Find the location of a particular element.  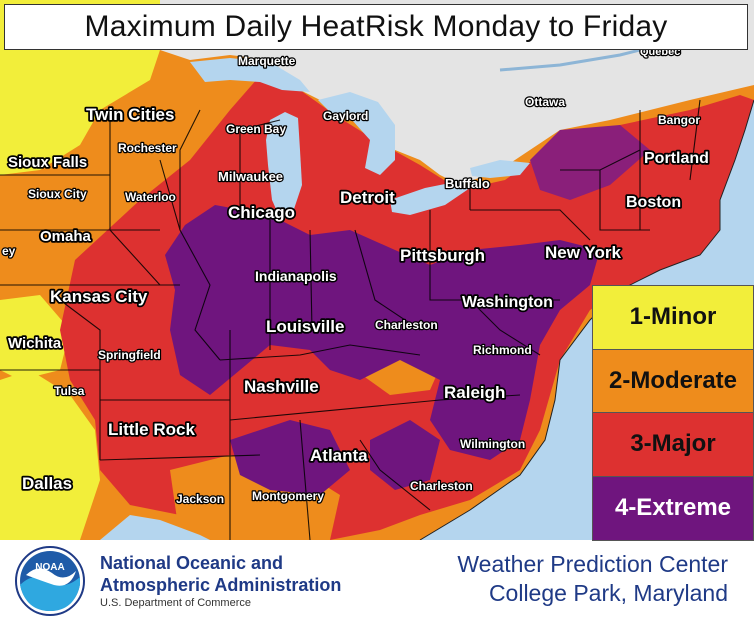

map-title: Maximum Daily HeatRisk Monday to Friday is located at coordinates (376, 27).